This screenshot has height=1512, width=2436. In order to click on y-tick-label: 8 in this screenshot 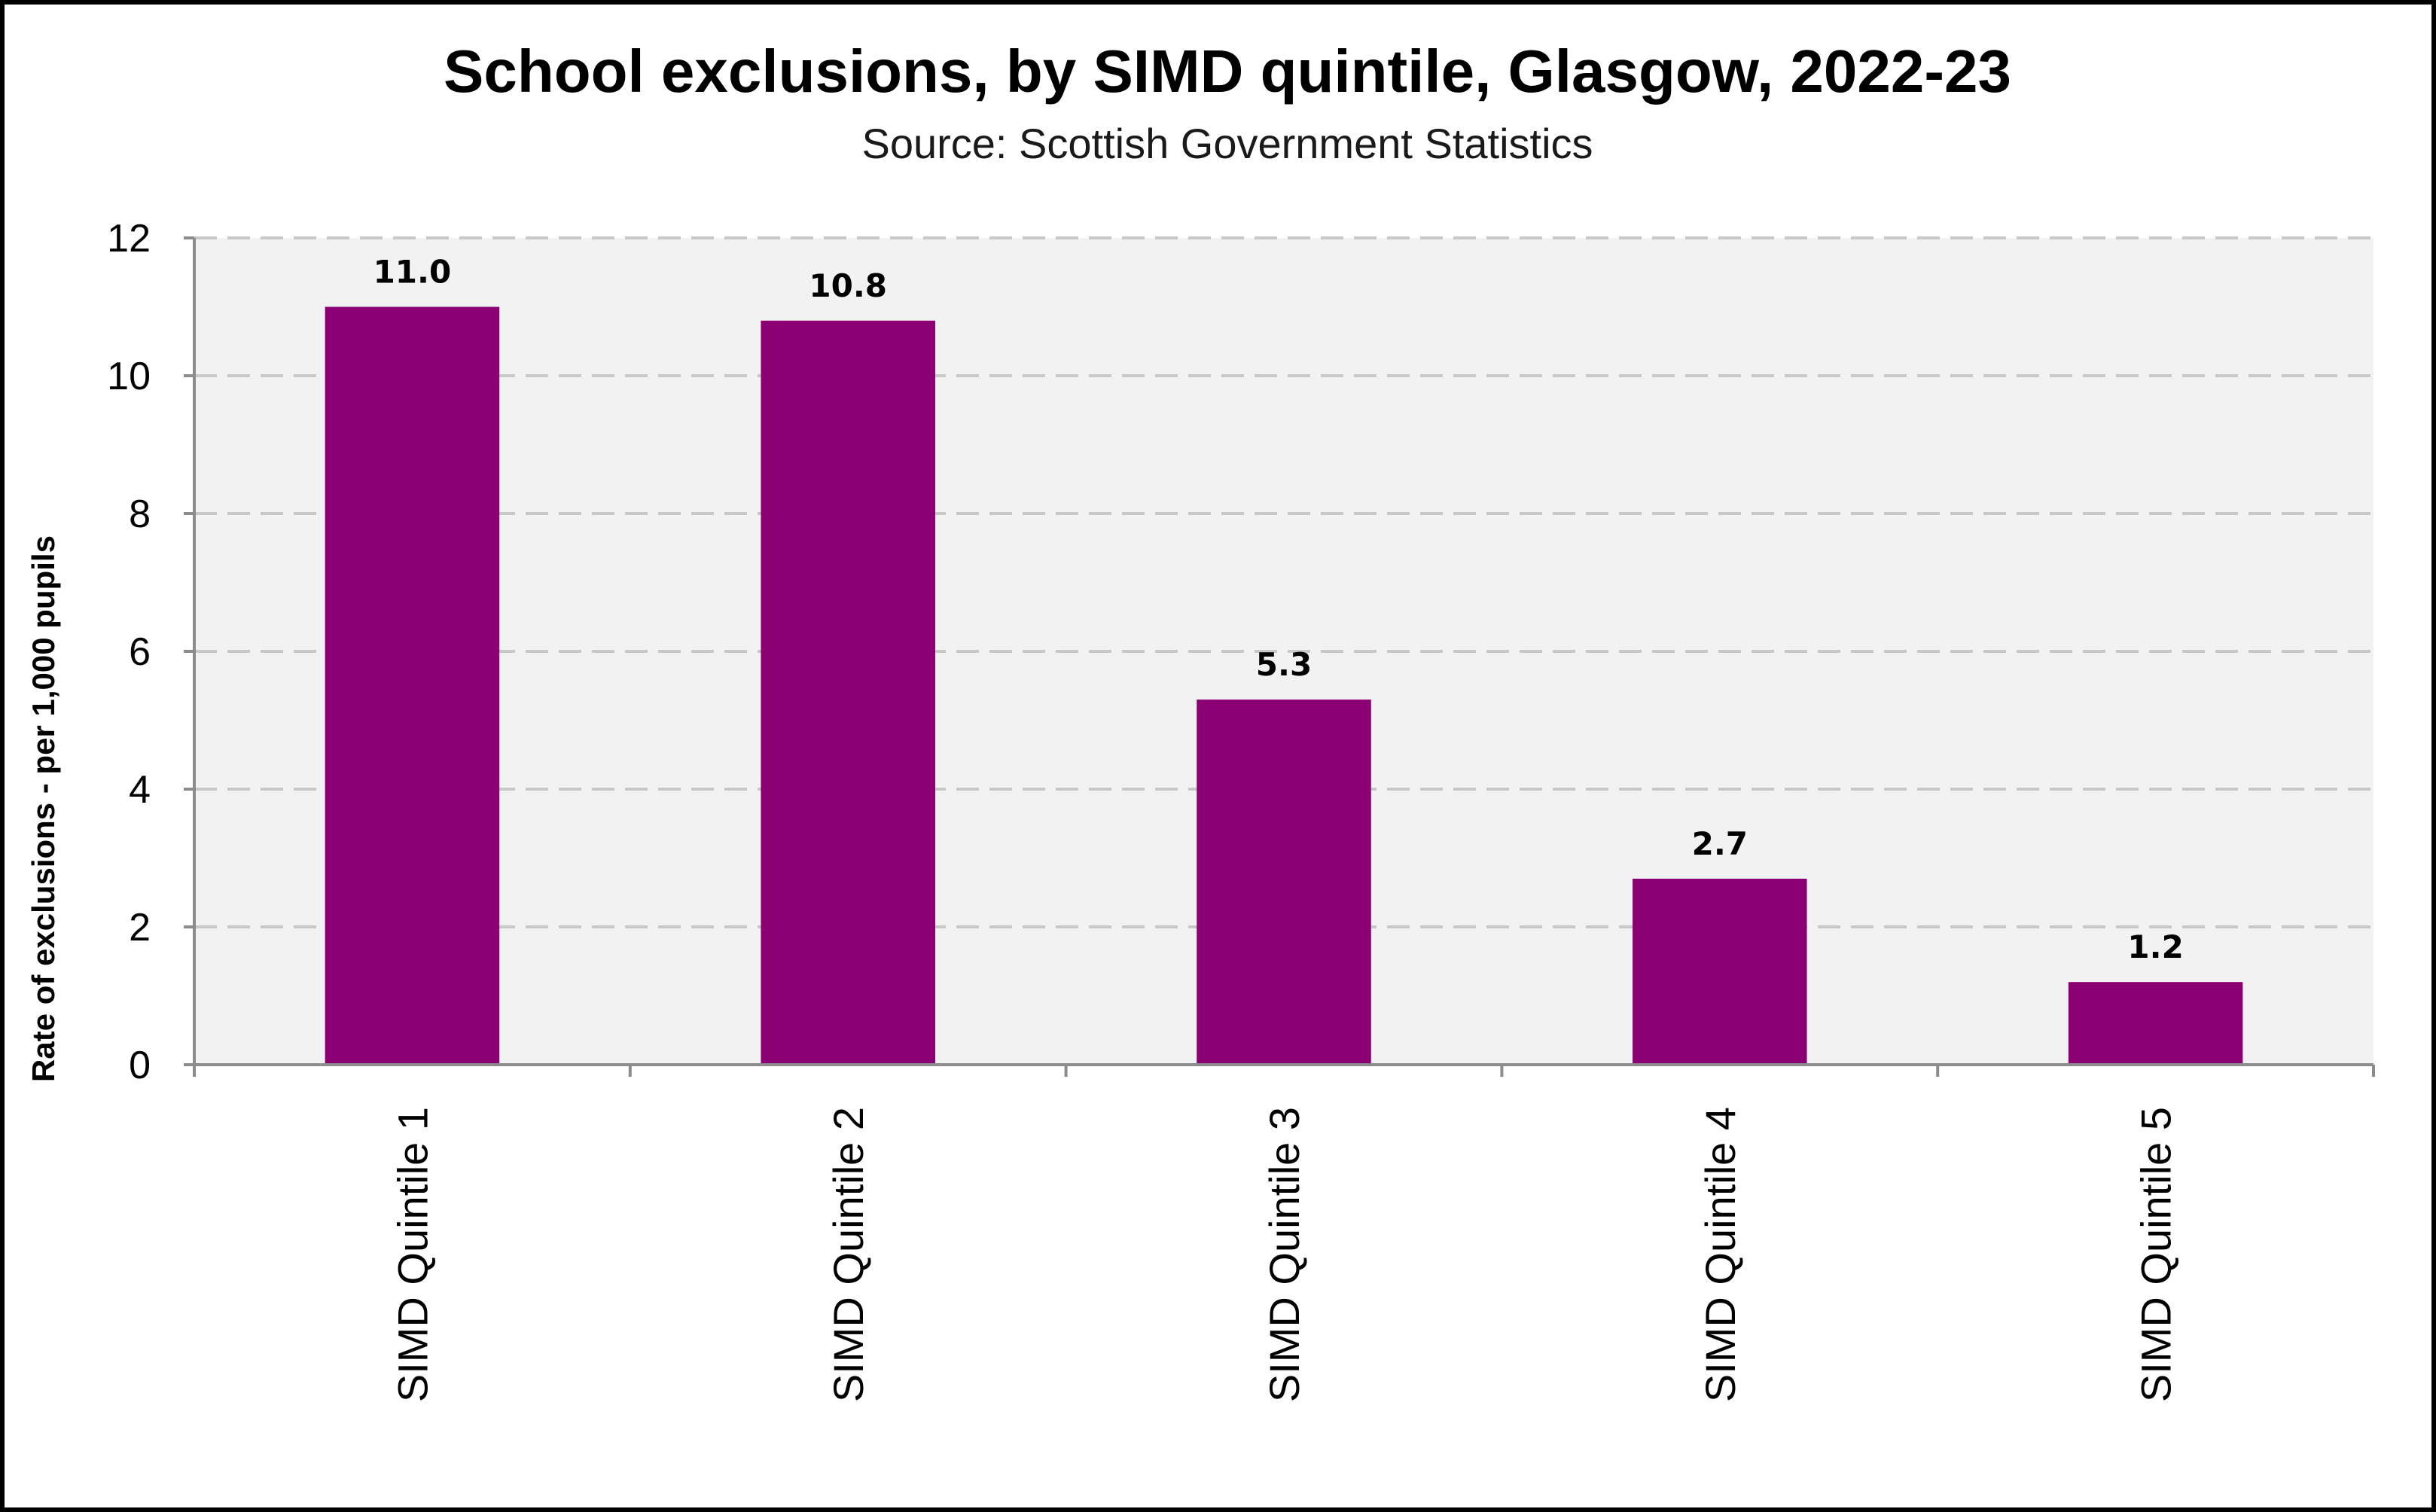, I will do `click(140, 514)`.